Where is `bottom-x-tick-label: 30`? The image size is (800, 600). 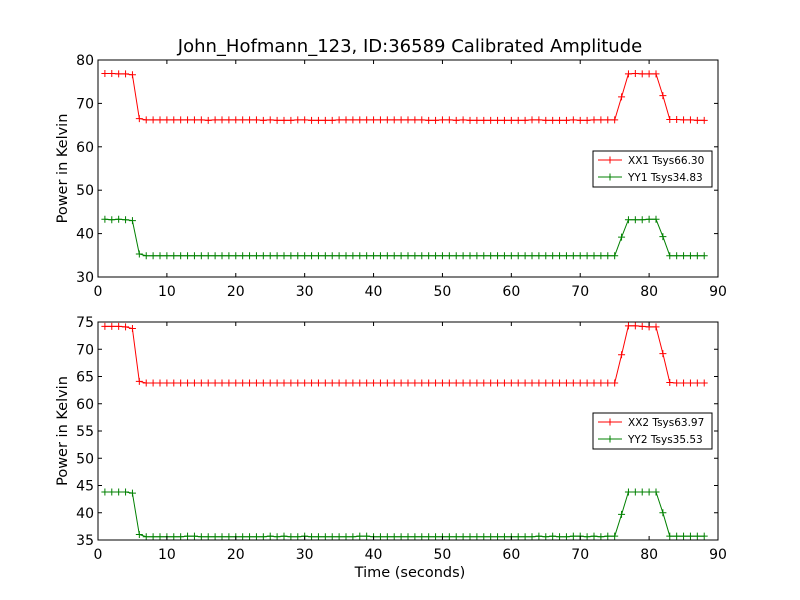
bottom-x-tick-label: 30 is located at coordinates (305, 555).